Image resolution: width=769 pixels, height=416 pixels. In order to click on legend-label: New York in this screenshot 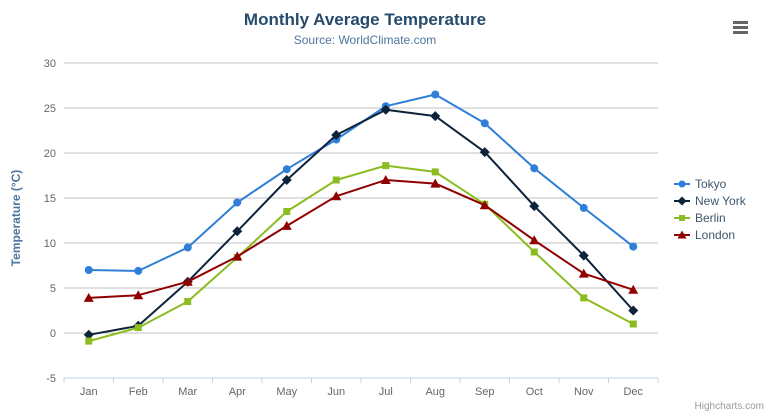, I will do `click(720, 200)`.